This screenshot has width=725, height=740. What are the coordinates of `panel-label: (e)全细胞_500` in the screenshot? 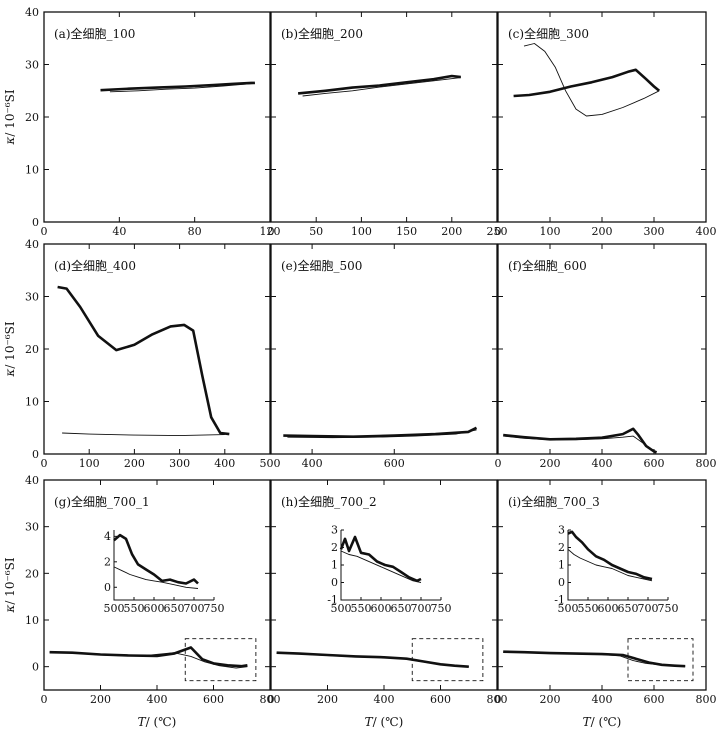 It's located at (321, 265).